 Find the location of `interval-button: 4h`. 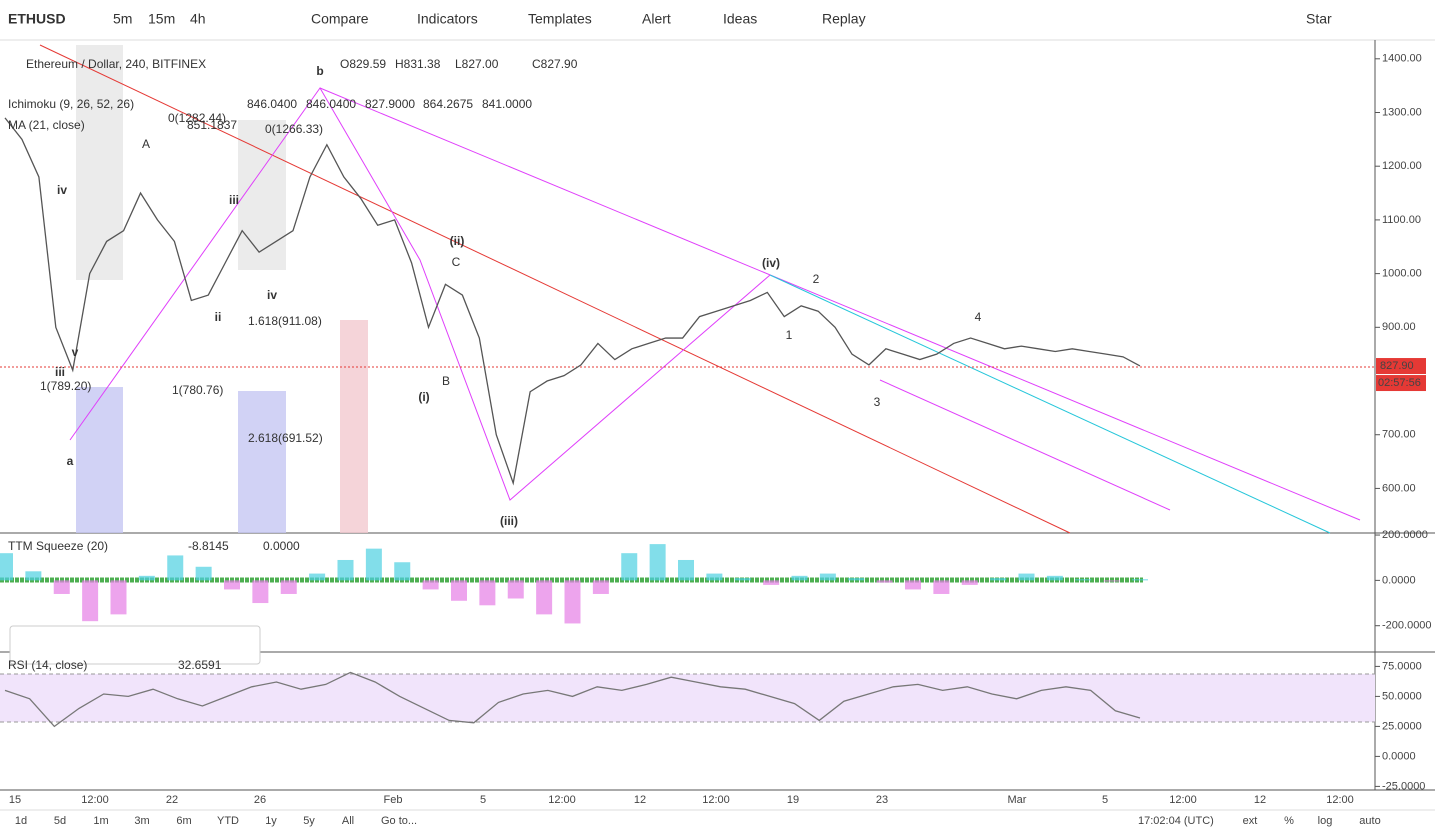

interval-button: 4h is located at coordinates (198, 19).